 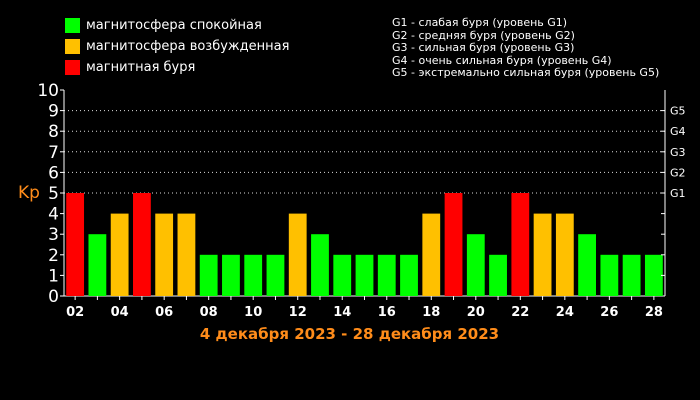 What do you see at coordinates (72, 25) in the screenshot?
I see `legend-calm-swatch` at bounding box center [72, 25].